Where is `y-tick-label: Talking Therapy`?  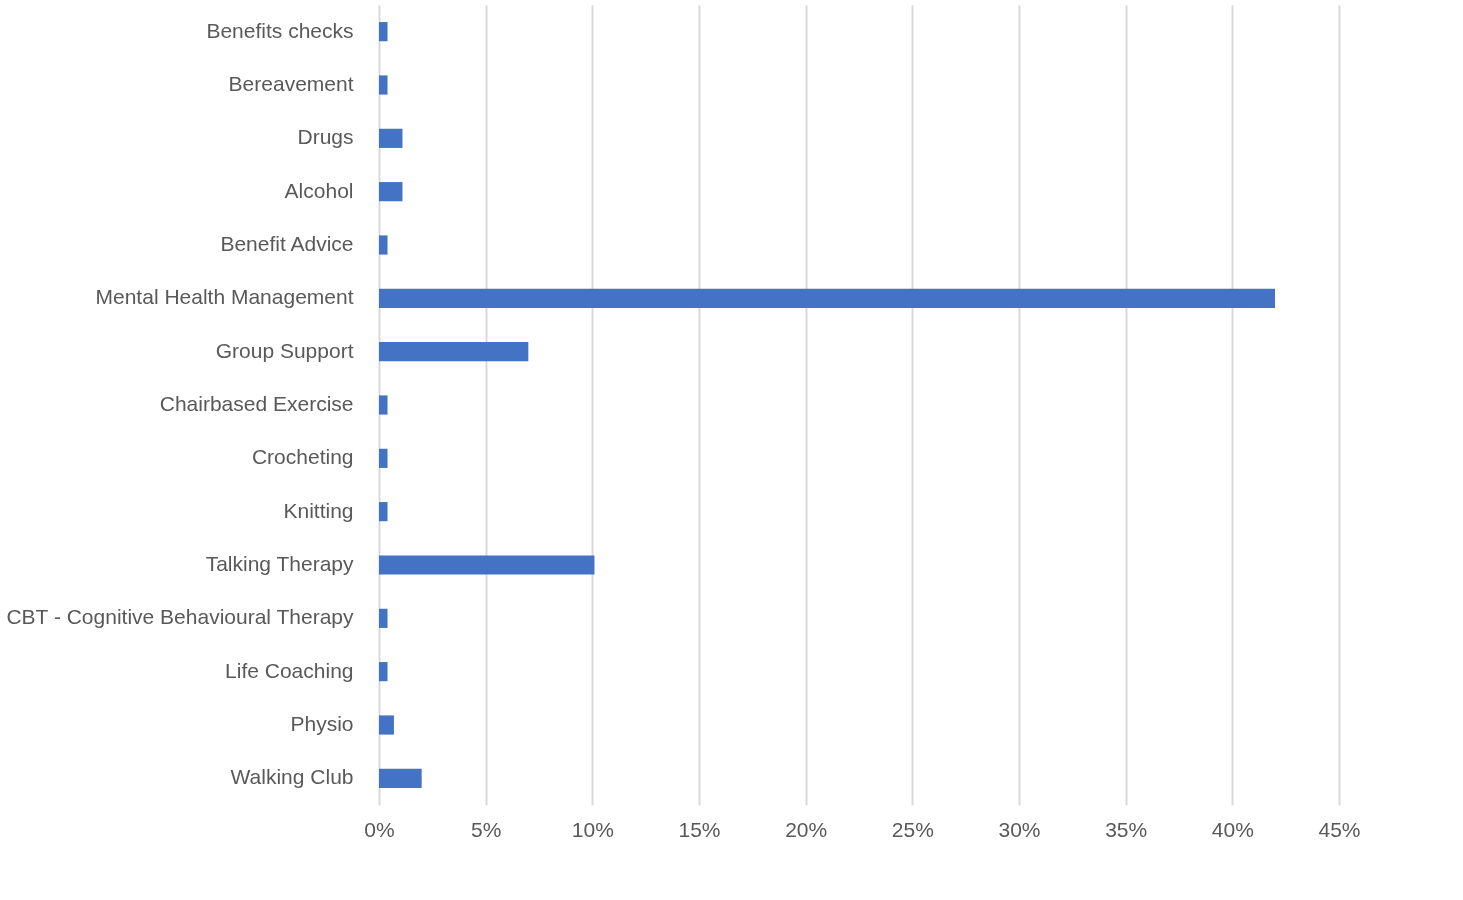 y-tick-label: Talking Therapy is located at coordinates (279, 563).